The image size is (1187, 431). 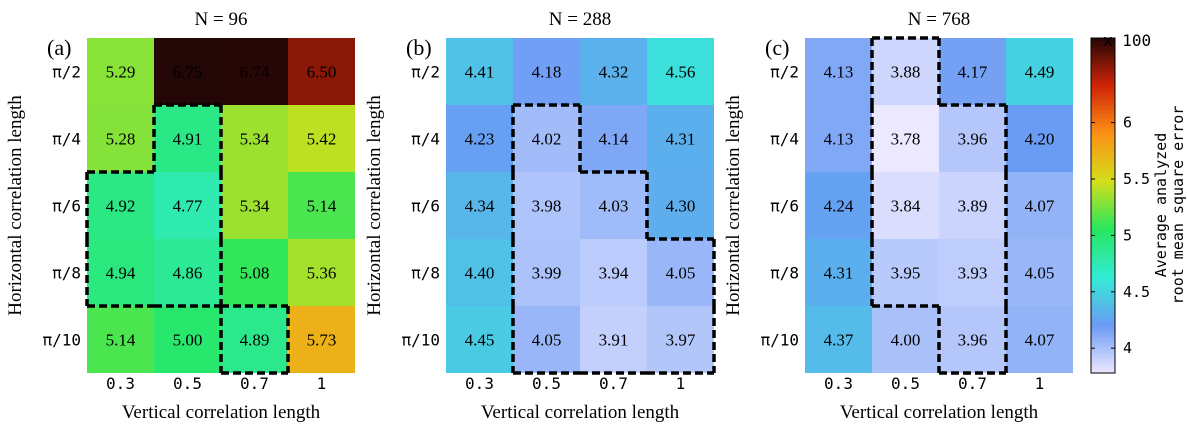 I want to click on colorbar-label-line1: Average analyzed, so click(x=1161, y=205).